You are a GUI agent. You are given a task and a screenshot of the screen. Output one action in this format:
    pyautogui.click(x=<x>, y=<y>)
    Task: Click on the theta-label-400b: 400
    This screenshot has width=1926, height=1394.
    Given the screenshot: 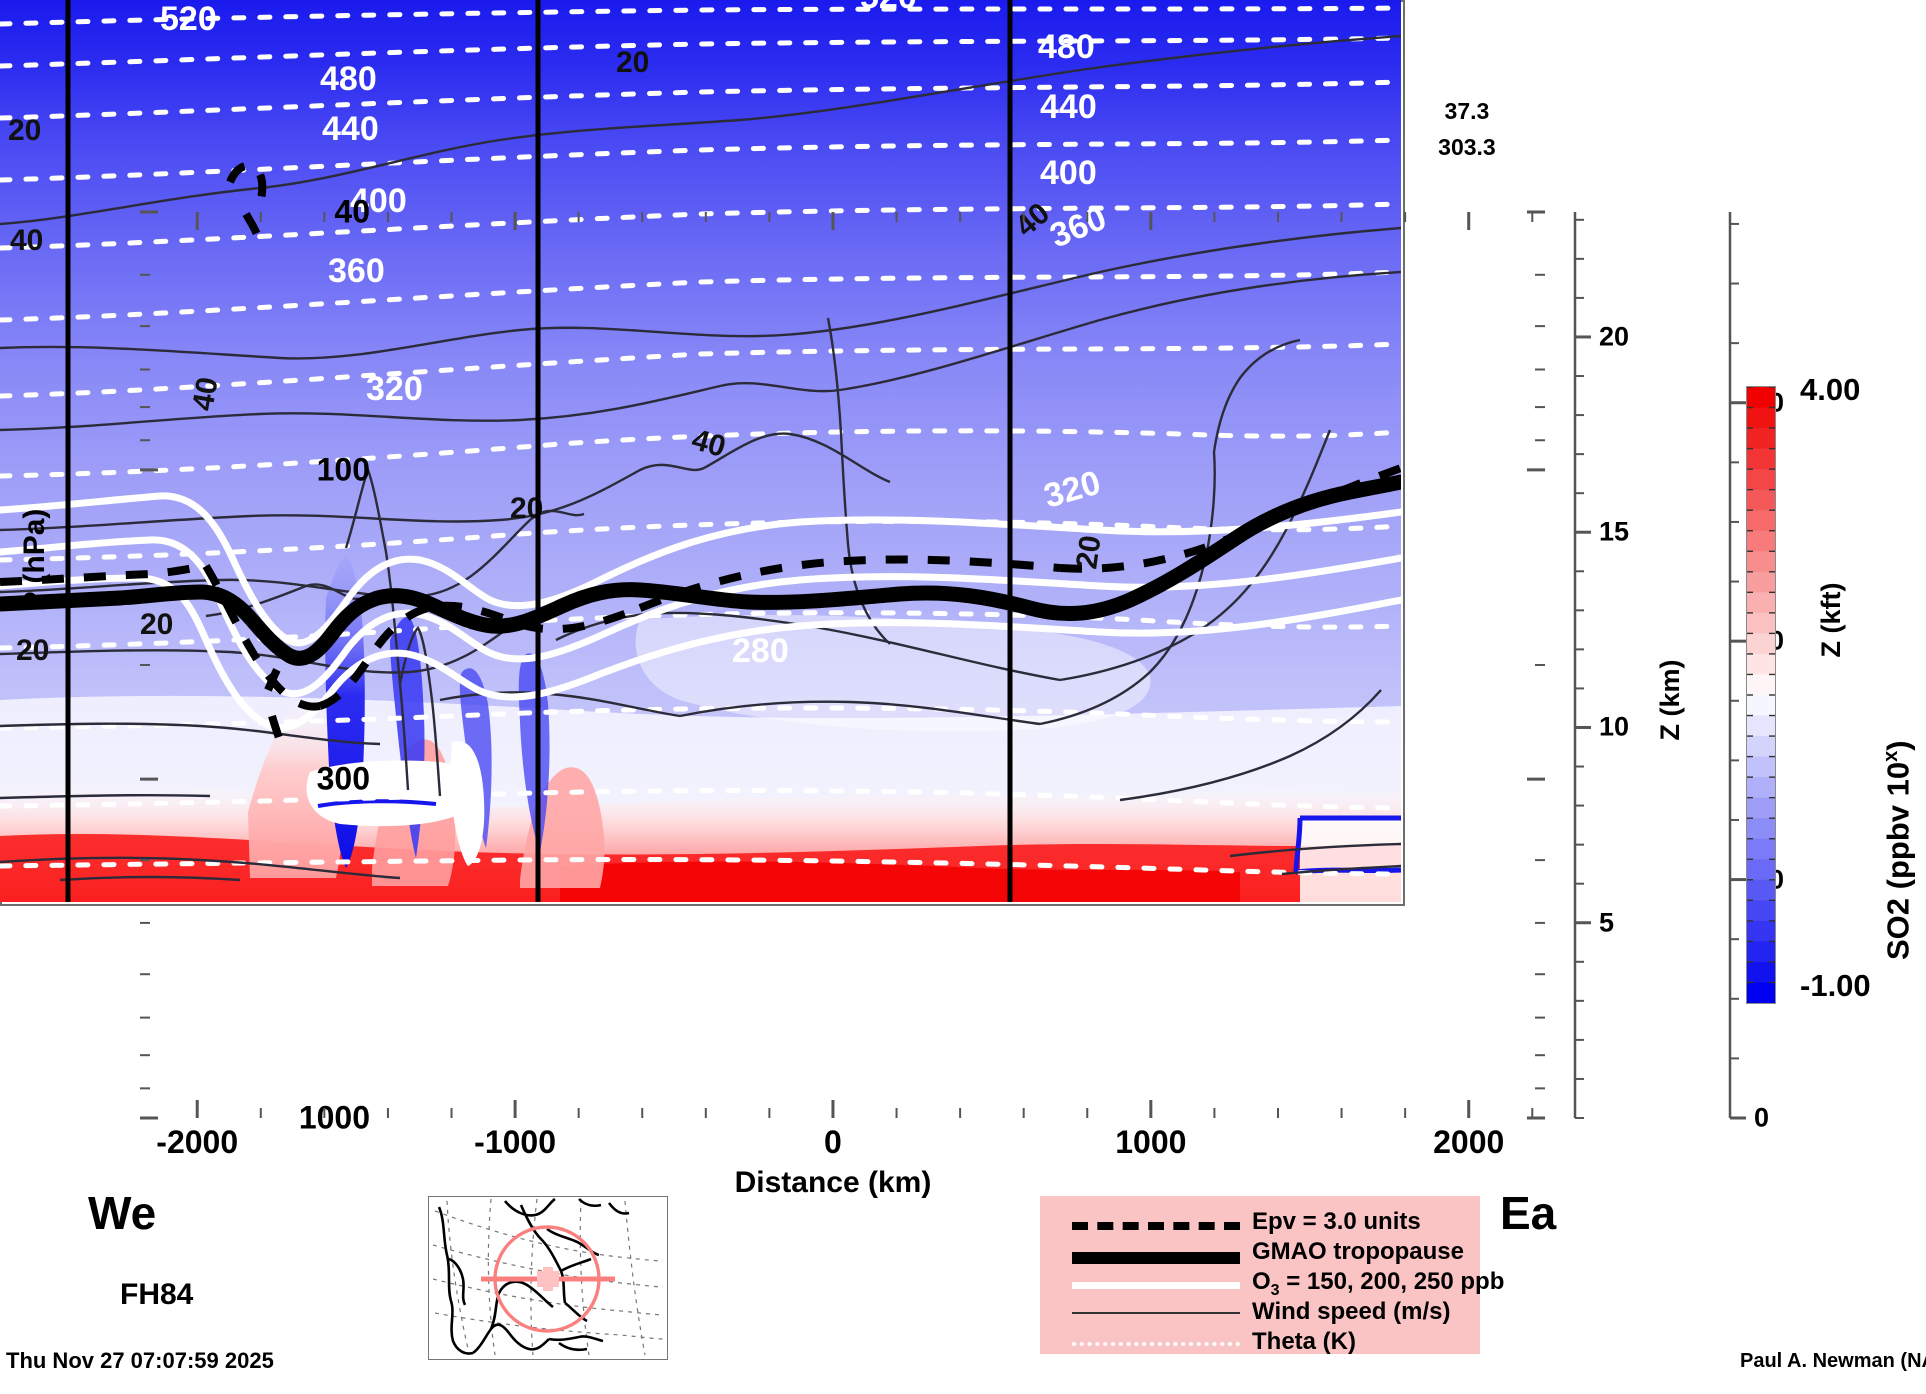 What is the action you would take?
    pyautogui.click(x=1068, y=173)
    